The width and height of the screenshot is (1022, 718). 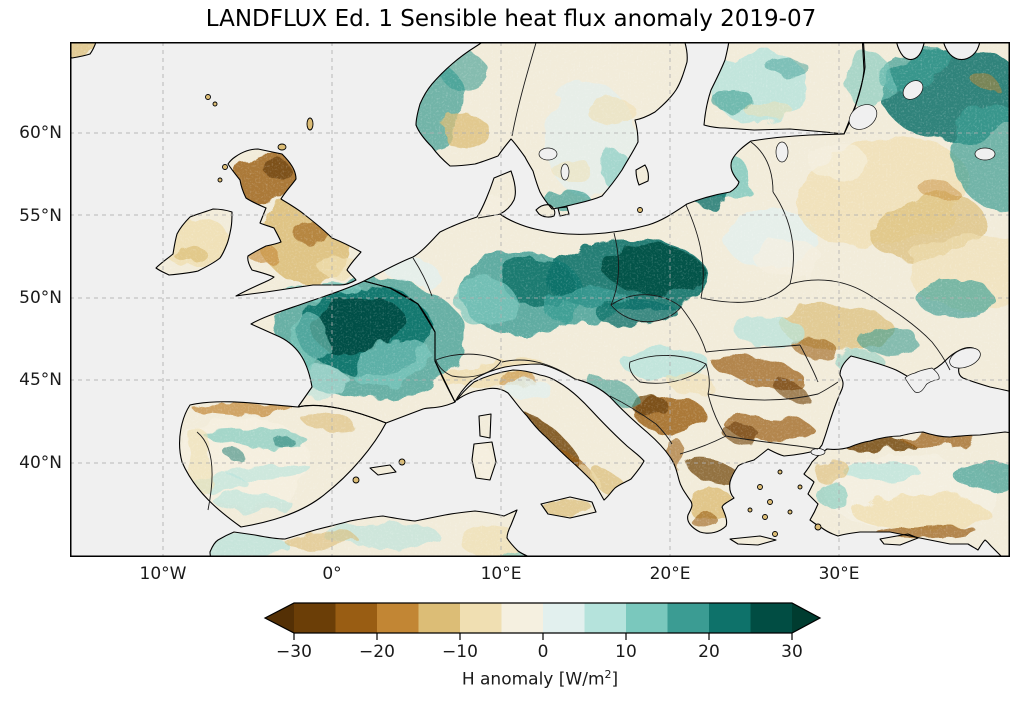 I want to click on colorbar-svg, so click(x=542, y=621).